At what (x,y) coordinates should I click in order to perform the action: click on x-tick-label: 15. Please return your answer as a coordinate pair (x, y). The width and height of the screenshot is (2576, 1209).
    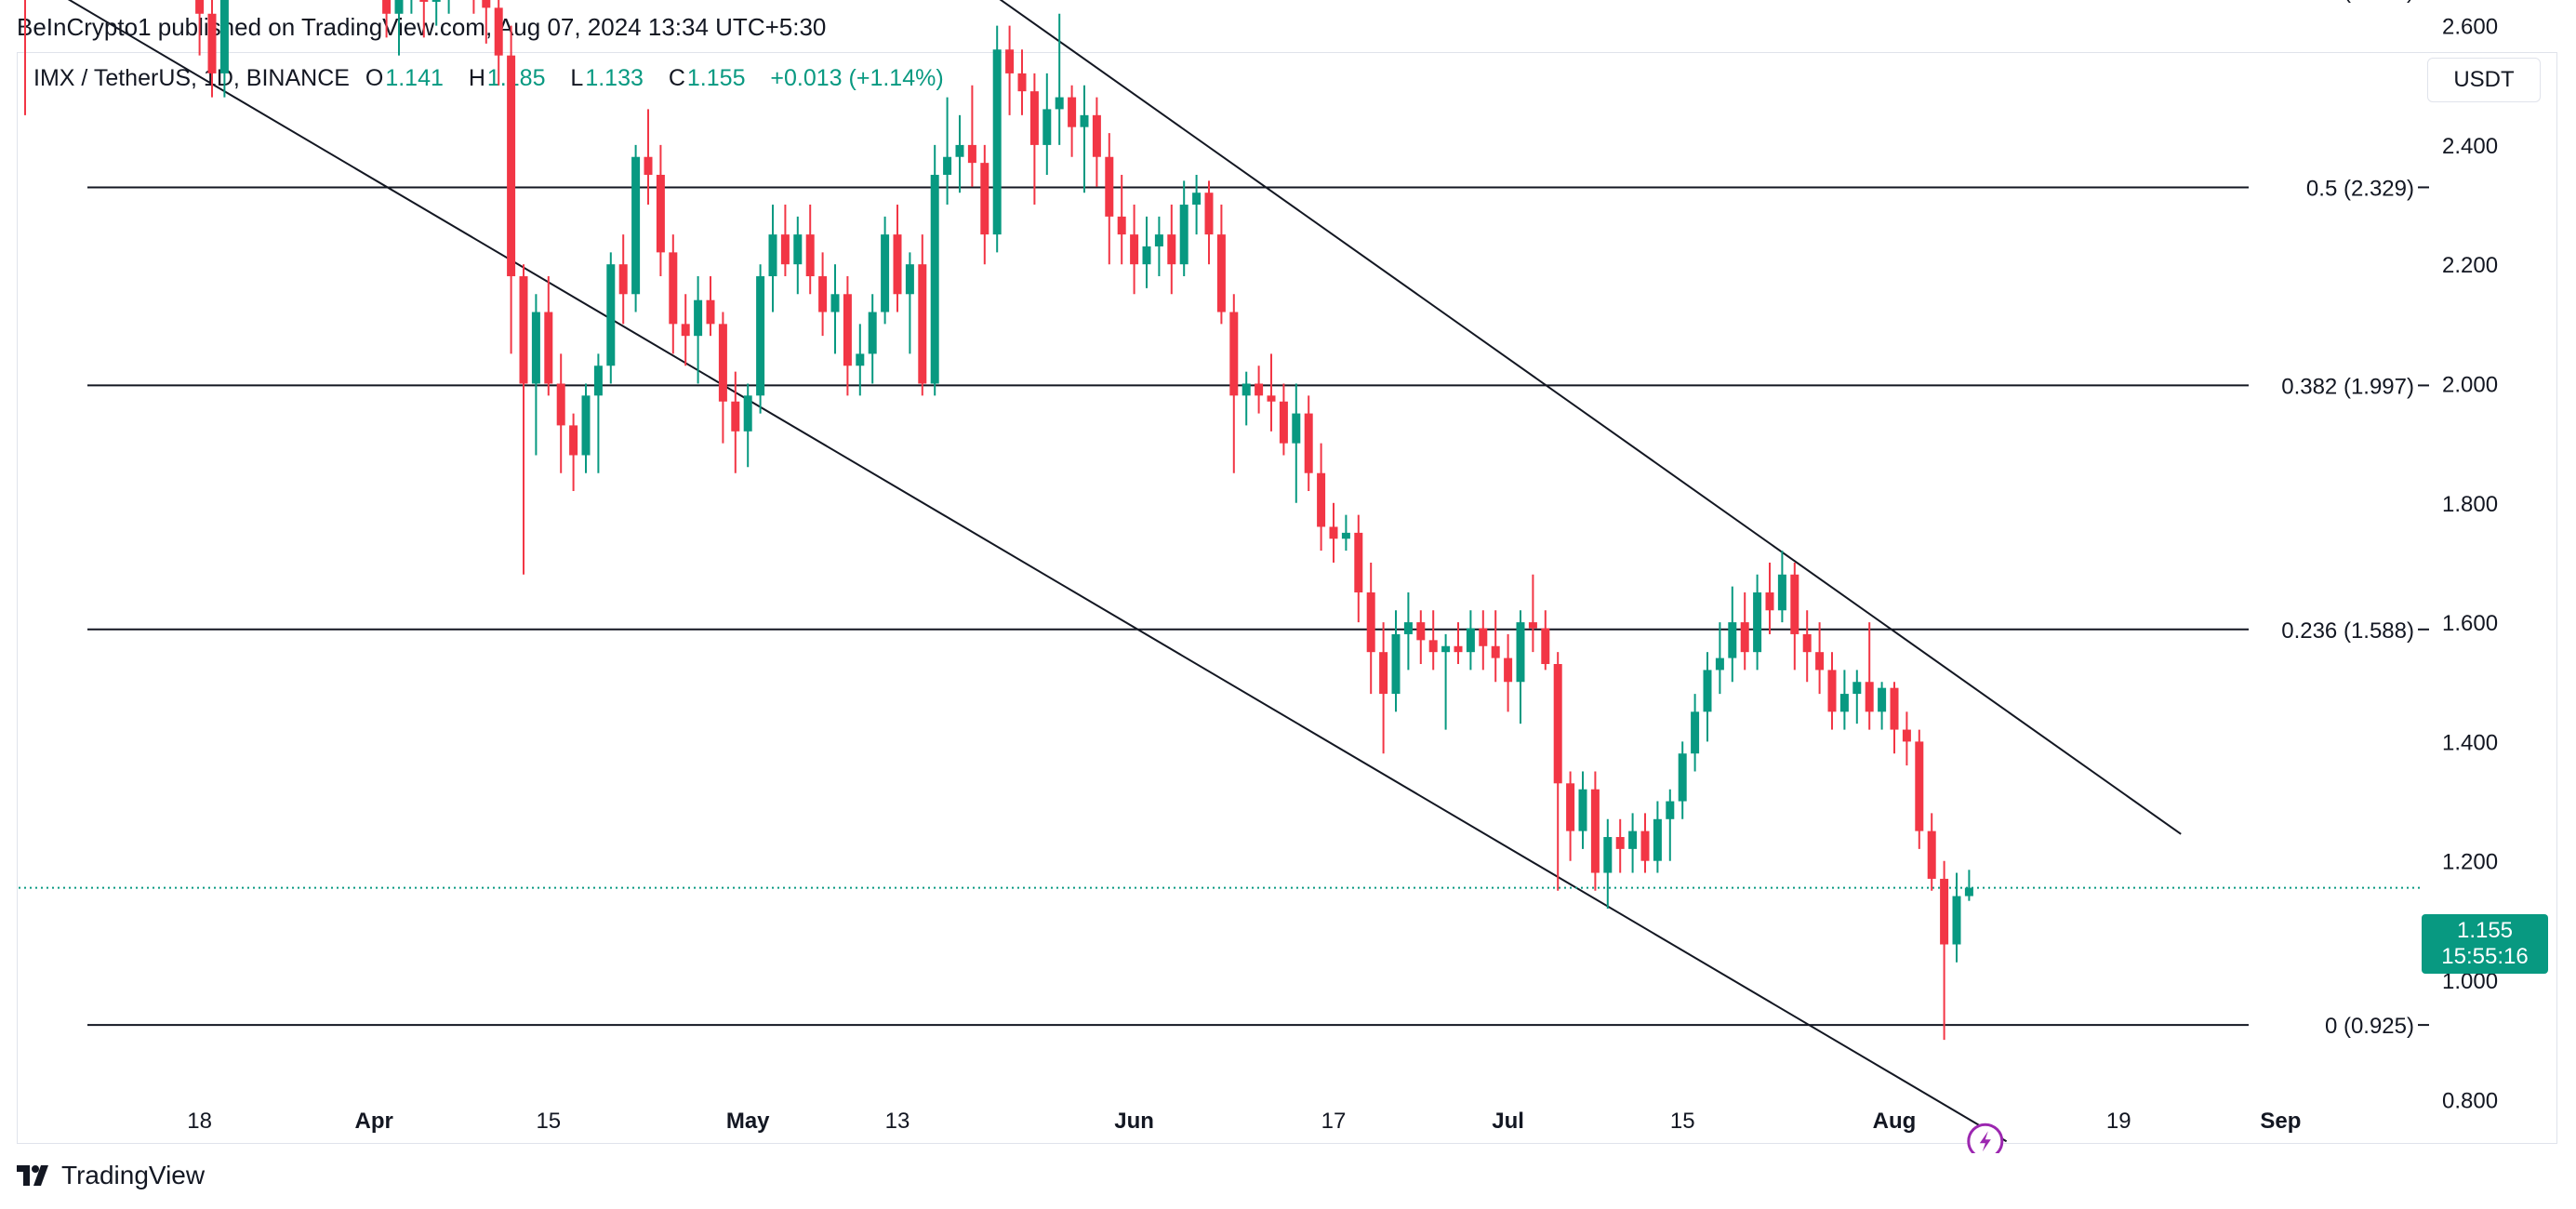
    Looking at the image, I should click on (548, 1121).